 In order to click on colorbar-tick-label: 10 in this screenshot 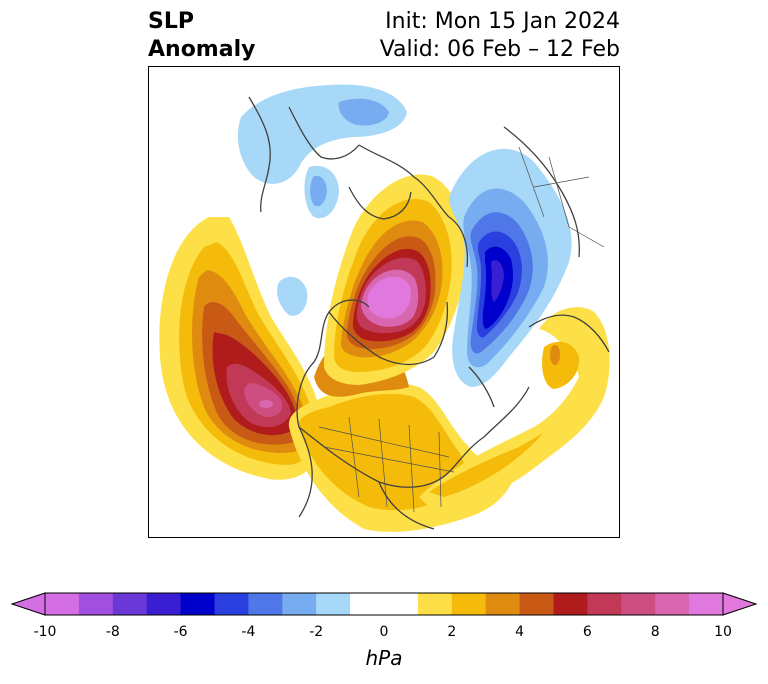, I will do `click(723, 632)`.